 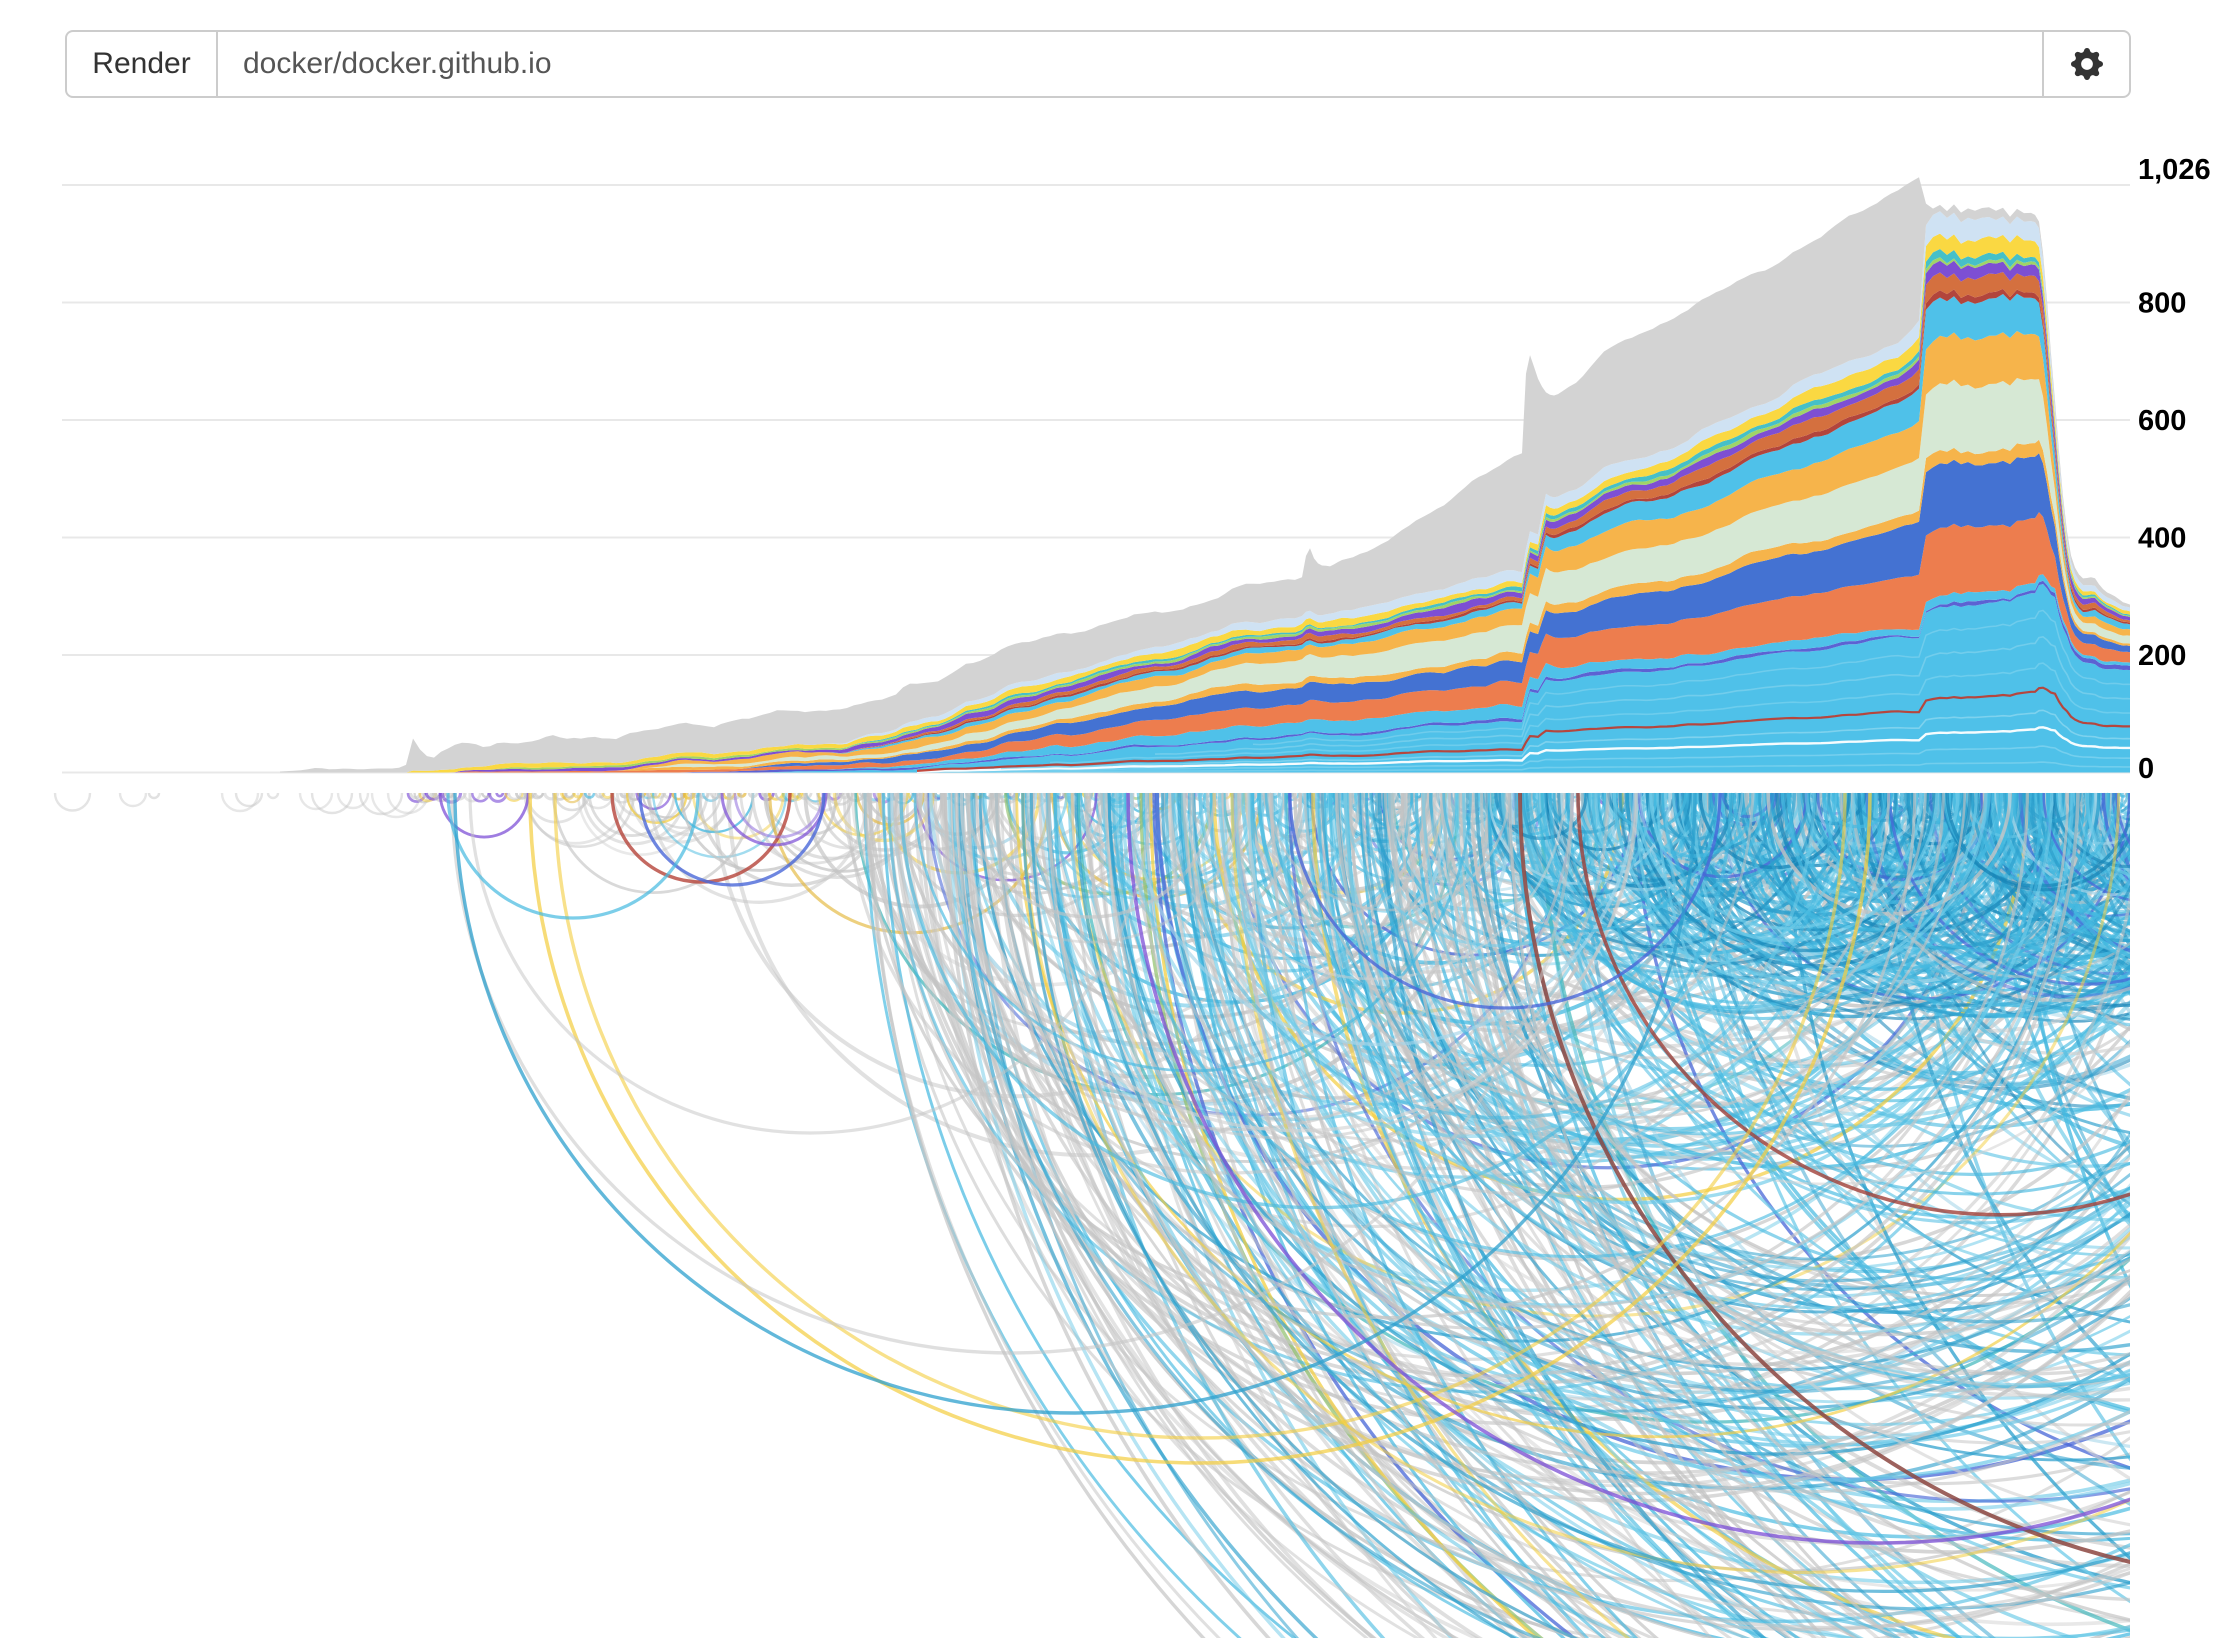 I want to click on svg-text: 0, so click(x=2146, y=769).